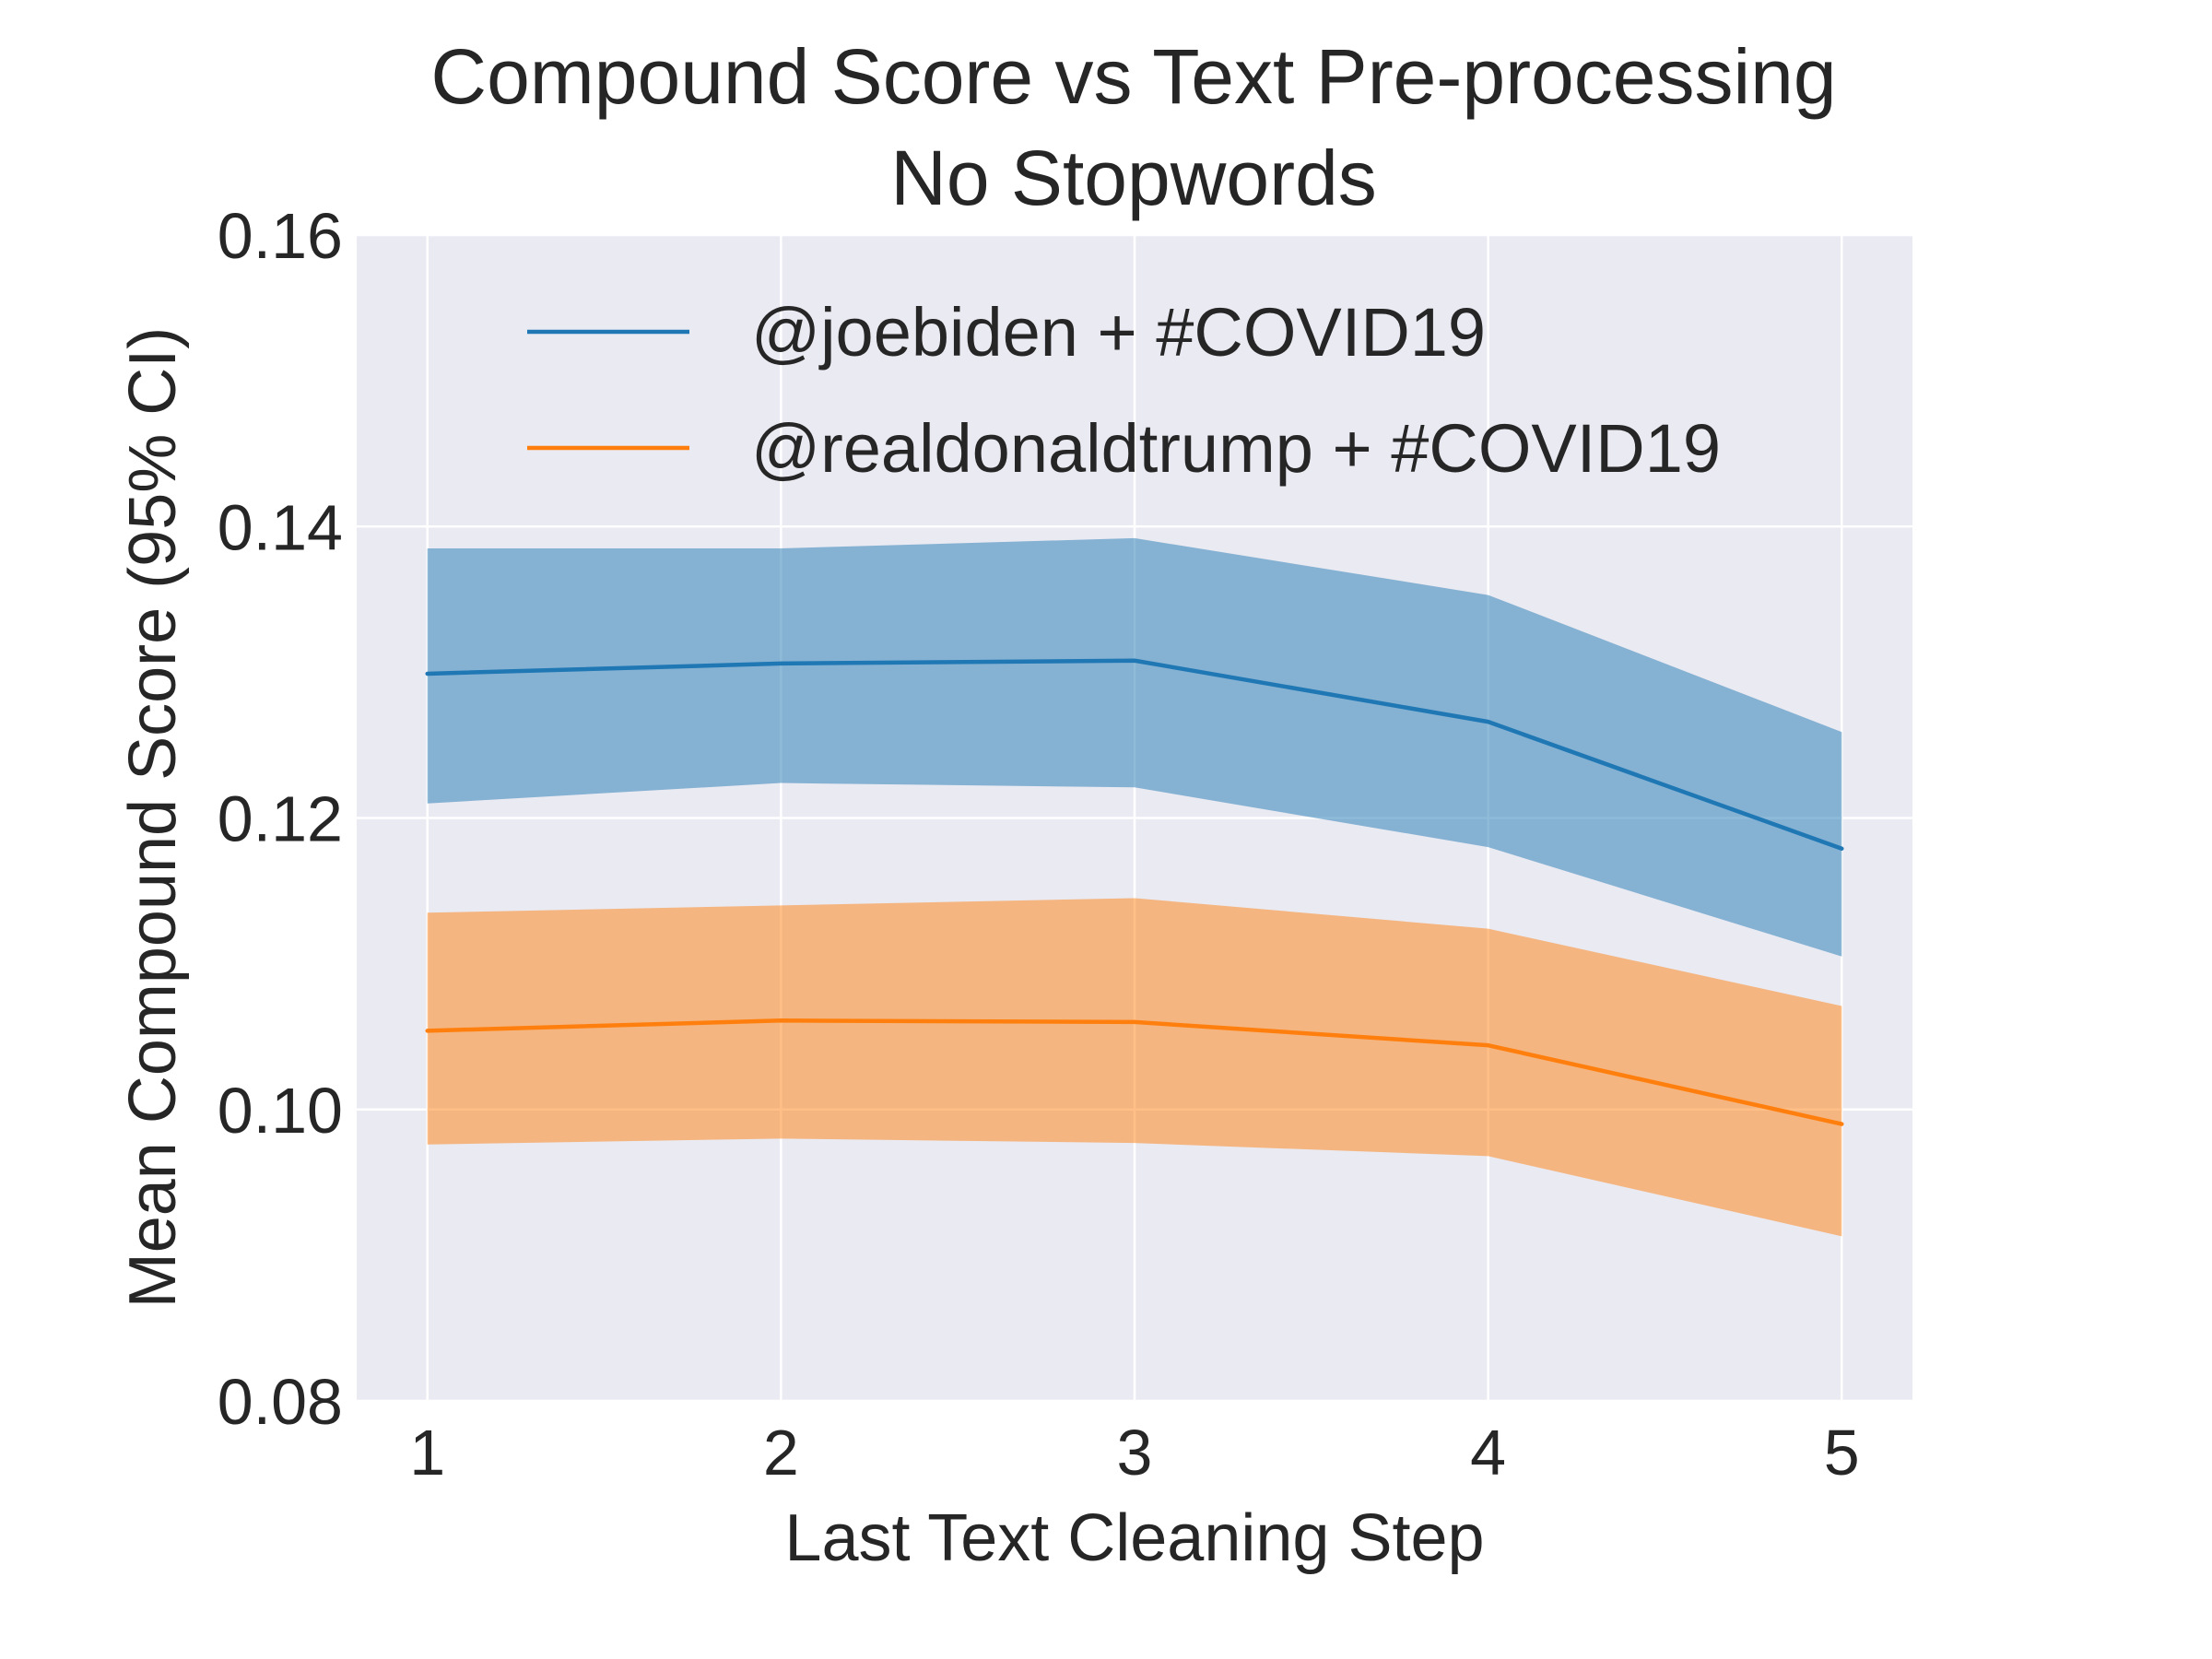 The image size is (2212, 1659). What do you see at coordinates (1118, 332) in the screenshot?
I see `legend-label-1: @joebiden + #COVID19` at bounding box center [1118, 332].